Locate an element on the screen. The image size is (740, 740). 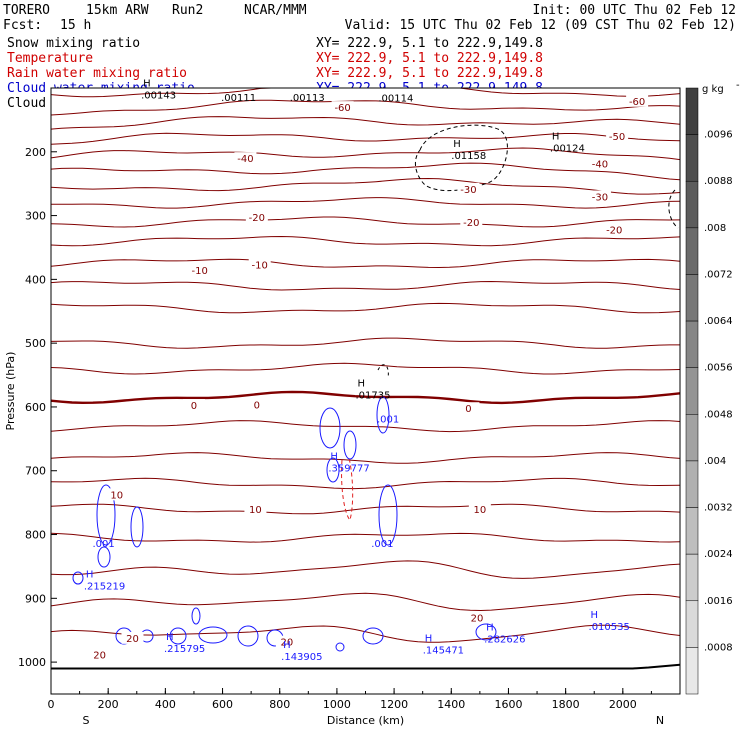
colorbar-tick-label: .0088 is located at coordinates (718, 181).